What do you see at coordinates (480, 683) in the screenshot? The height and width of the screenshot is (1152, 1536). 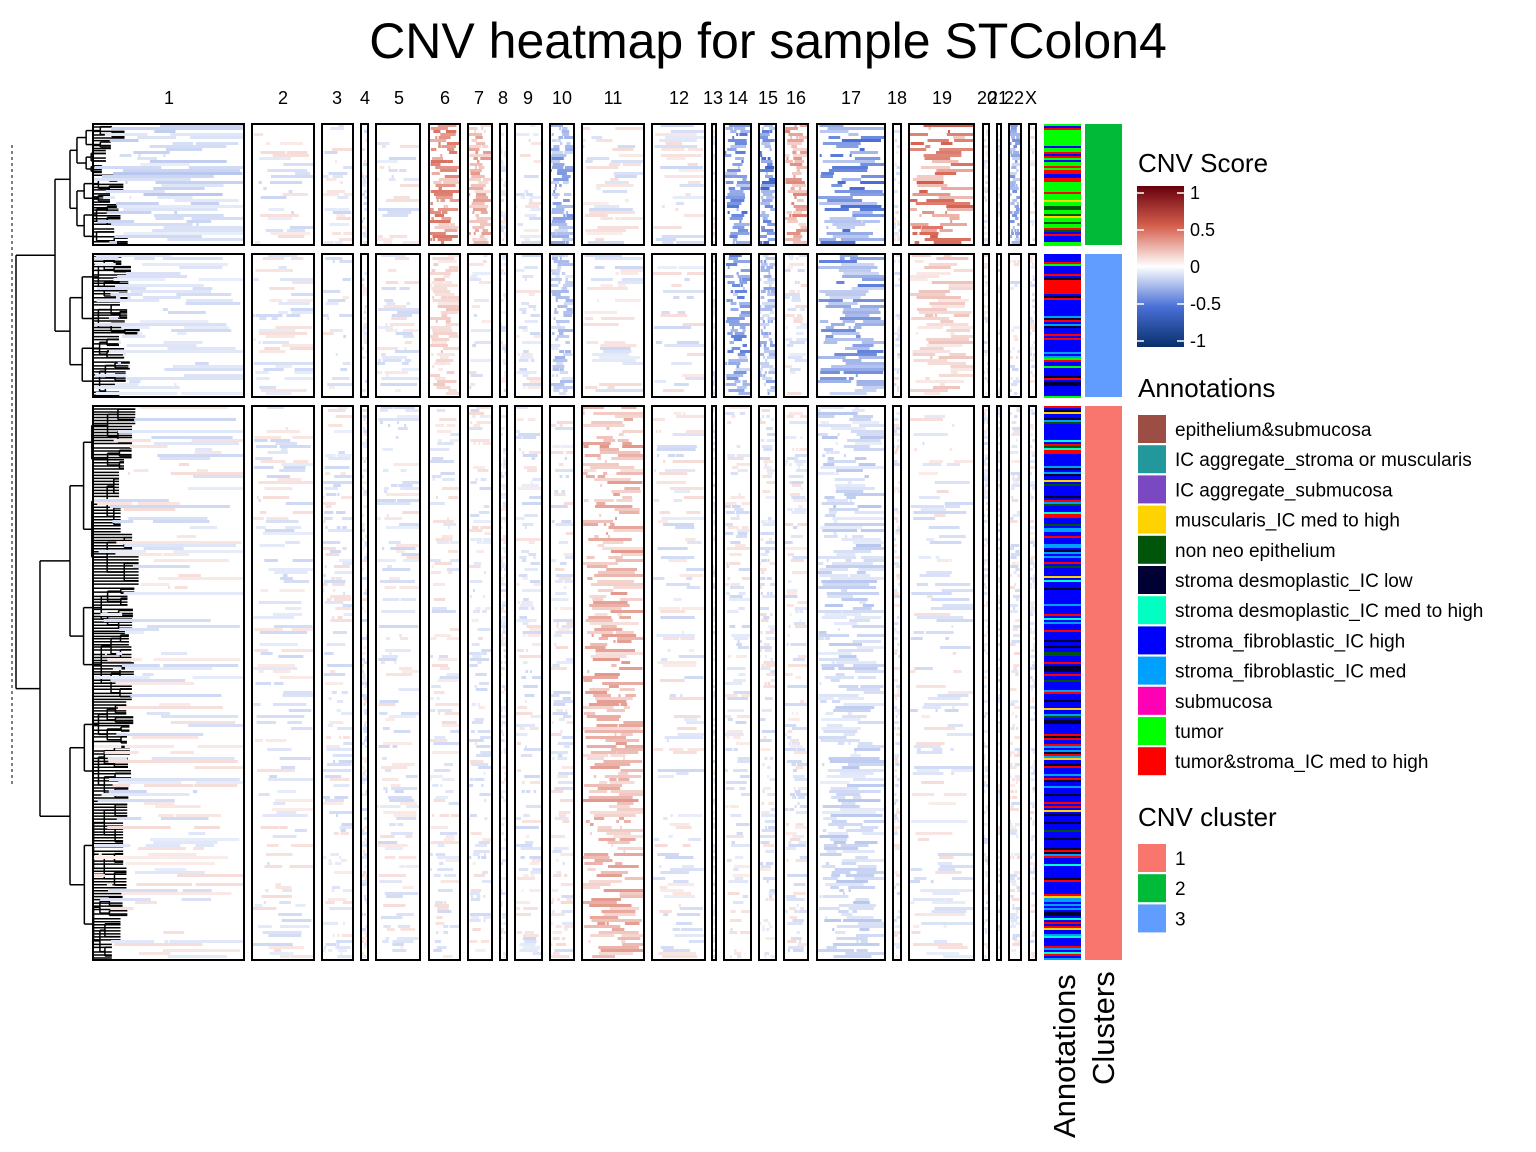 I see `chromosome-panel-border` at bounding box center [480, 683].